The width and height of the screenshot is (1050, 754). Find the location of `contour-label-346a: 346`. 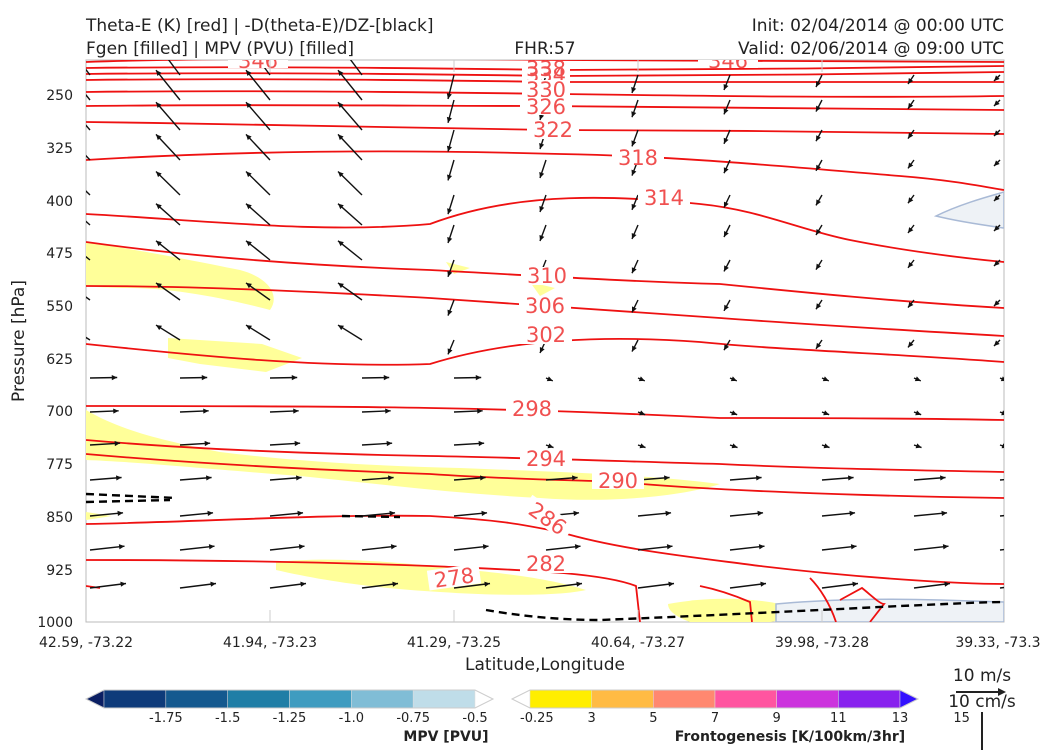

contour-label-346a: 346 is located at coordinates (258, 61).